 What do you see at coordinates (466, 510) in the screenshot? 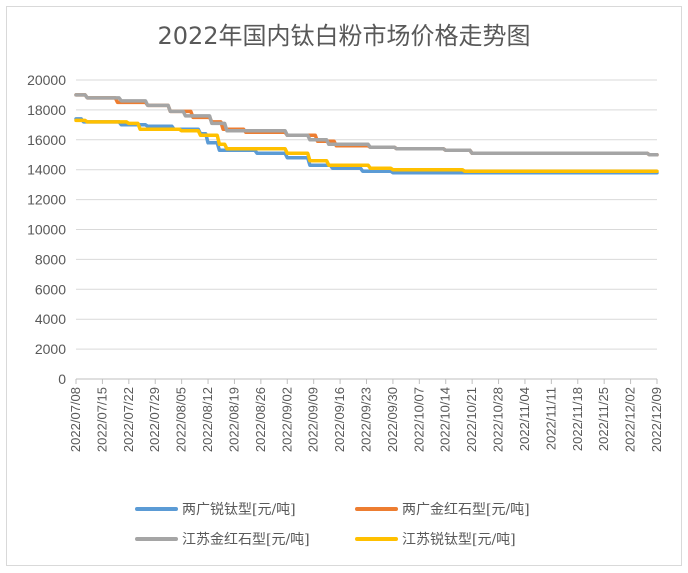
I see `legend-entry: 两广金红石型[元/吨]` at bounding box center [466, 510].